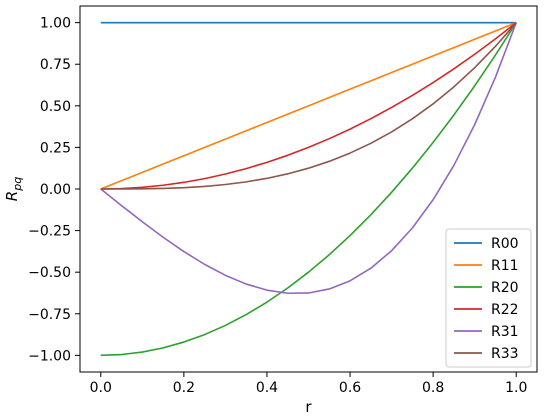 The image size is (545, 417). What do you see at coordinates (516, 388) in the screenshot?
I see `x-tick-label: 1.0` at bounding box center [516, 388].